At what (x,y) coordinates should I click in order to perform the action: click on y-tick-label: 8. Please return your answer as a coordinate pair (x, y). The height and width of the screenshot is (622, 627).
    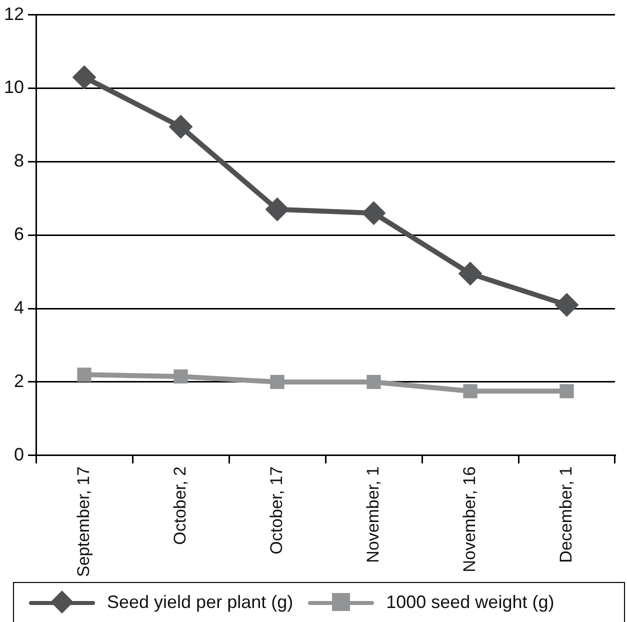
    Looking at the image, I should click on (19, 160).